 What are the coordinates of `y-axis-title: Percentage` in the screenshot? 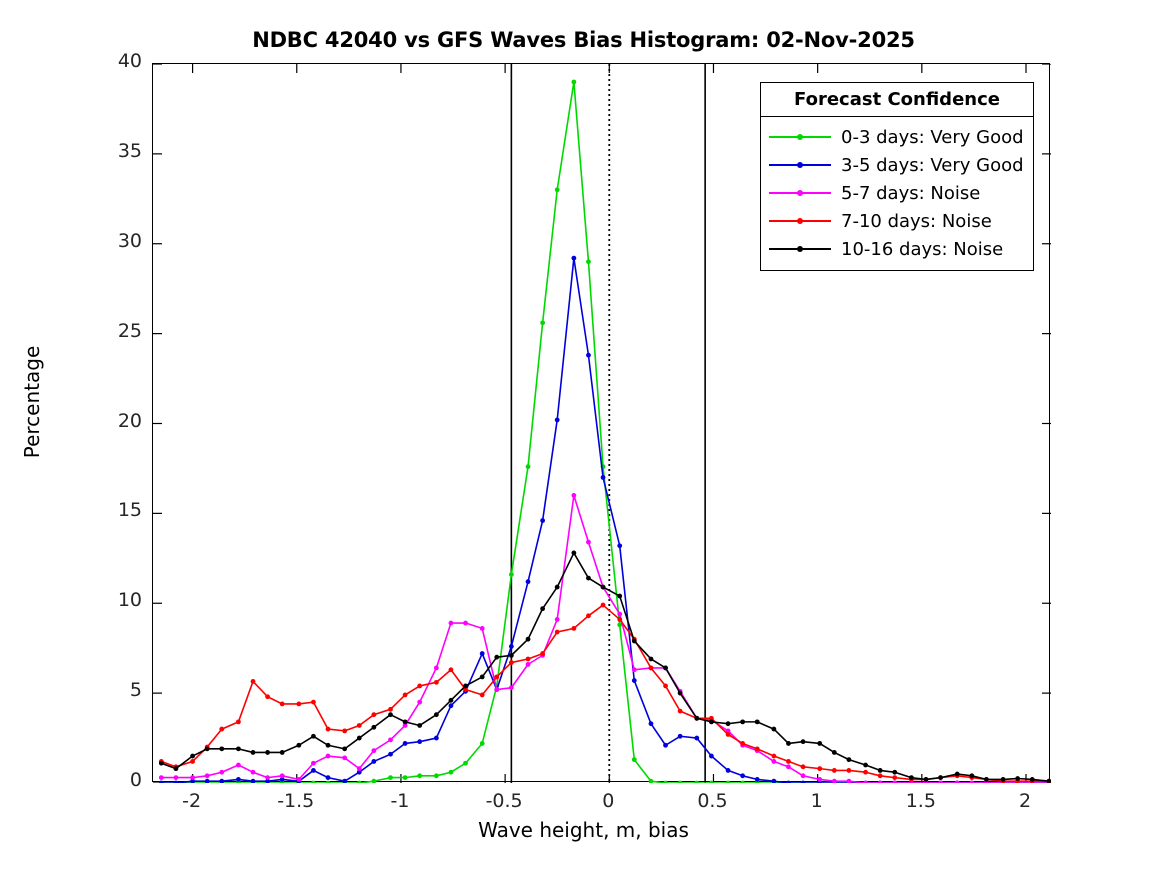 It's located at (32, 402).